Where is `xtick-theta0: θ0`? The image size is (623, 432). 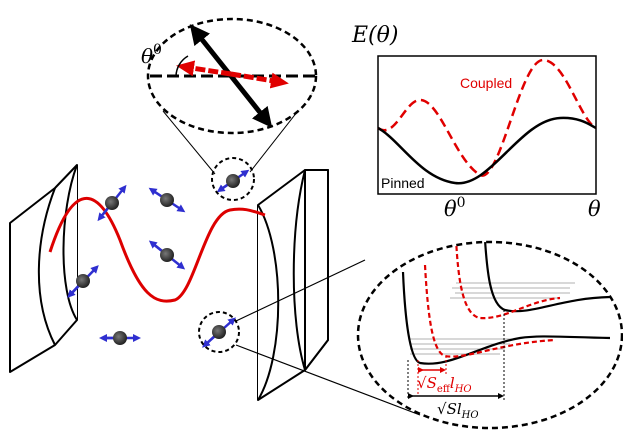
xtick-theta0: θ0 is located at coordinates (455, 208).